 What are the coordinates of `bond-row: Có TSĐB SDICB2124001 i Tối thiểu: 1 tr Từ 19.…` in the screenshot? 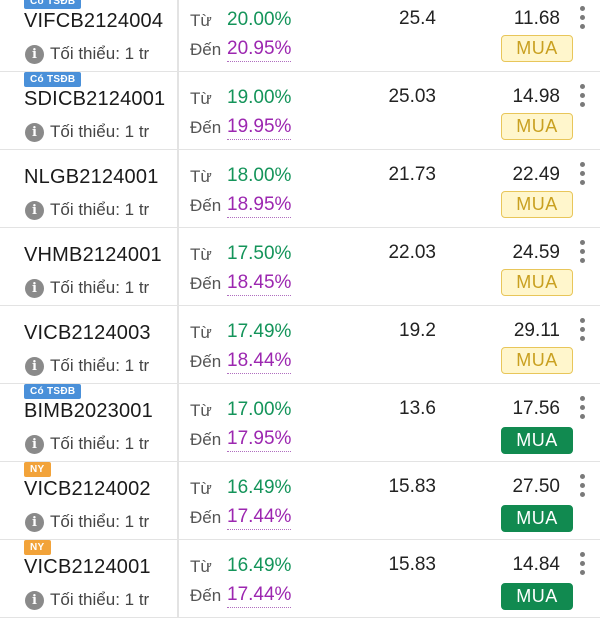 It's located at (300, 111).